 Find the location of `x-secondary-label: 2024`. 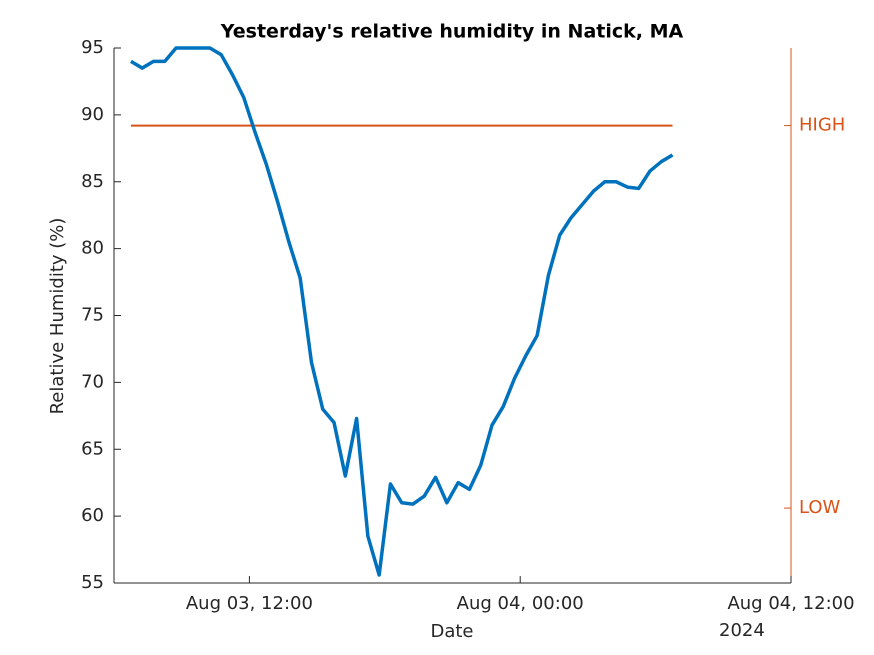

x-secondary-label: 2024 is located at coordinates (742, 630).